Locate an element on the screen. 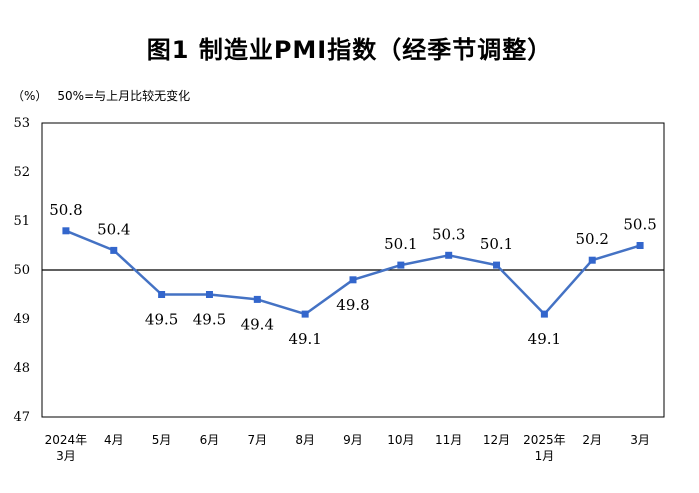  x-tick-label: 2月 is located at coordinates (592, 440).